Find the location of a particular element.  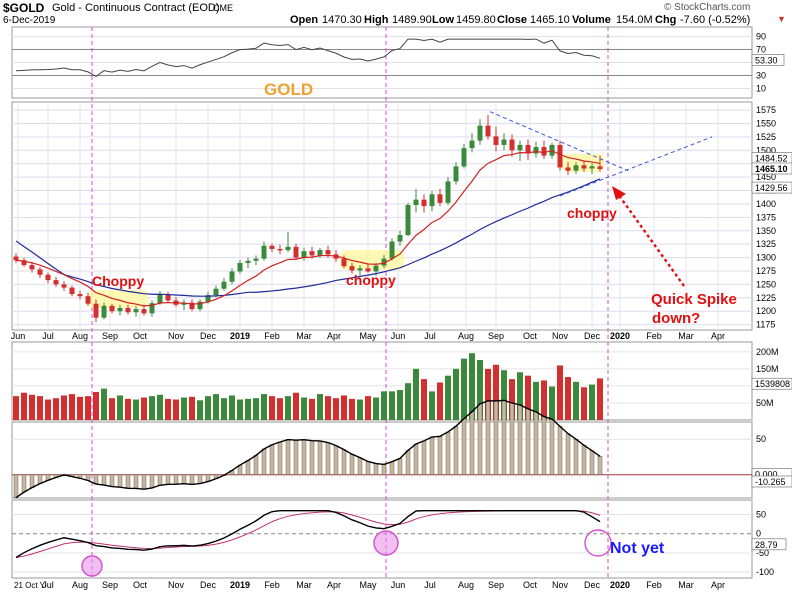

chart-date: 6-Dec-2019 is located at coordinates (29, 20).